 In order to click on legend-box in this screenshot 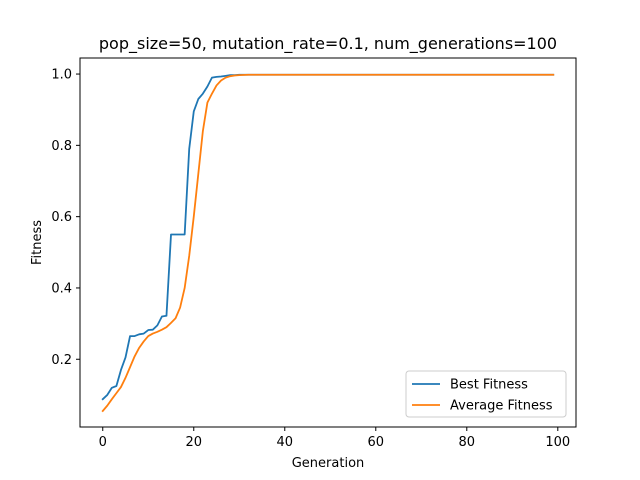, I will do `click(486, 394)`.